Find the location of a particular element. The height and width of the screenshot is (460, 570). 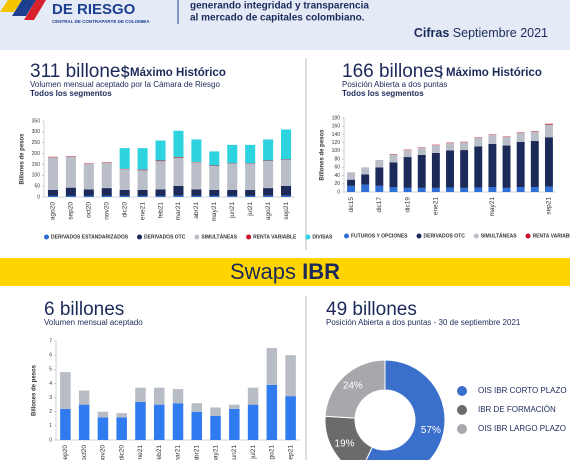

period: Cifras Septiembre 2021 is located at coordinates (481, 33).